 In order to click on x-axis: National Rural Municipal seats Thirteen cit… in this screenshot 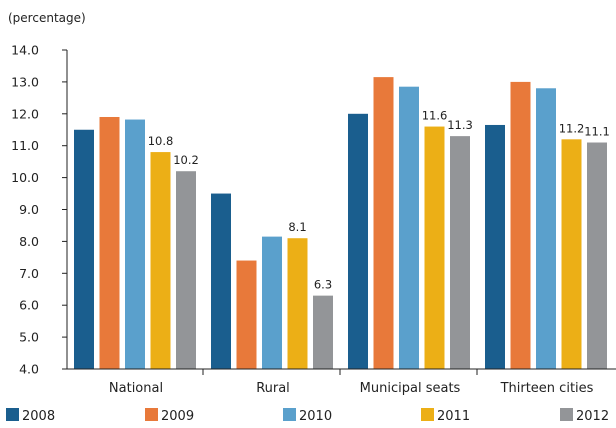, I will do `click(341, 382)`.